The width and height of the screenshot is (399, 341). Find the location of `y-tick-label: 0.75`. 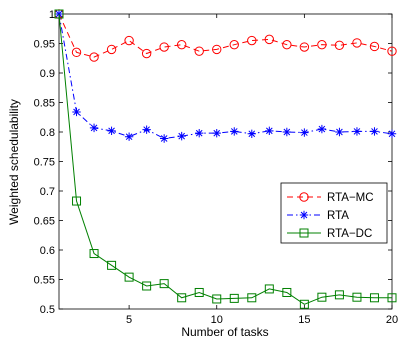

y-tick-label: 0.75 is located at coordinates (44, 163).